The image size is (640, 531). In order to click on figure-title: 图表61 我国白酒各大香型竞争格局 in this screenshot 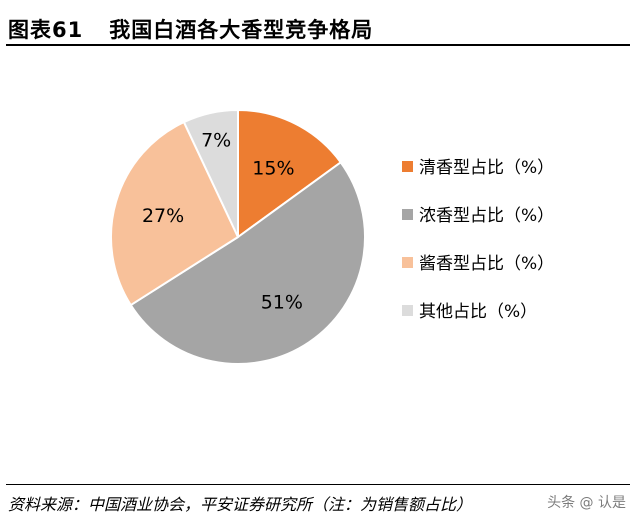, I will do `click(190, 28)`.